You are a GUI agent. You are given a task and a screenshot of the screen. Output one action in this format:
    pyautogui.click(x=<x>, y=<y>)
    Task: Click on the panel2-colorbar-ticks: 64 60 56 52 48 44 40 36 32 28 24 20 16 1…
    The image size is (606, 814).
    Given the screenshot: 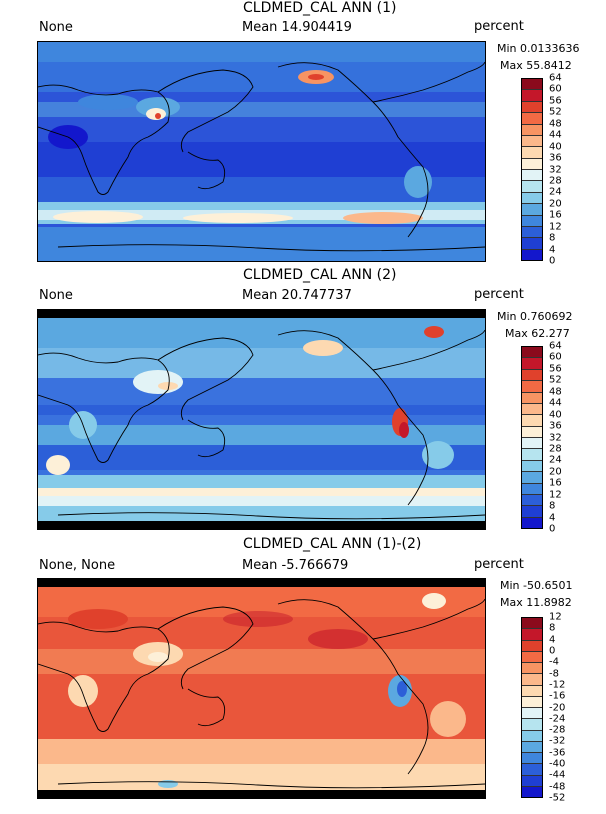 What is the action you would take?
    pyautogui.click(x=569, y=438)
    